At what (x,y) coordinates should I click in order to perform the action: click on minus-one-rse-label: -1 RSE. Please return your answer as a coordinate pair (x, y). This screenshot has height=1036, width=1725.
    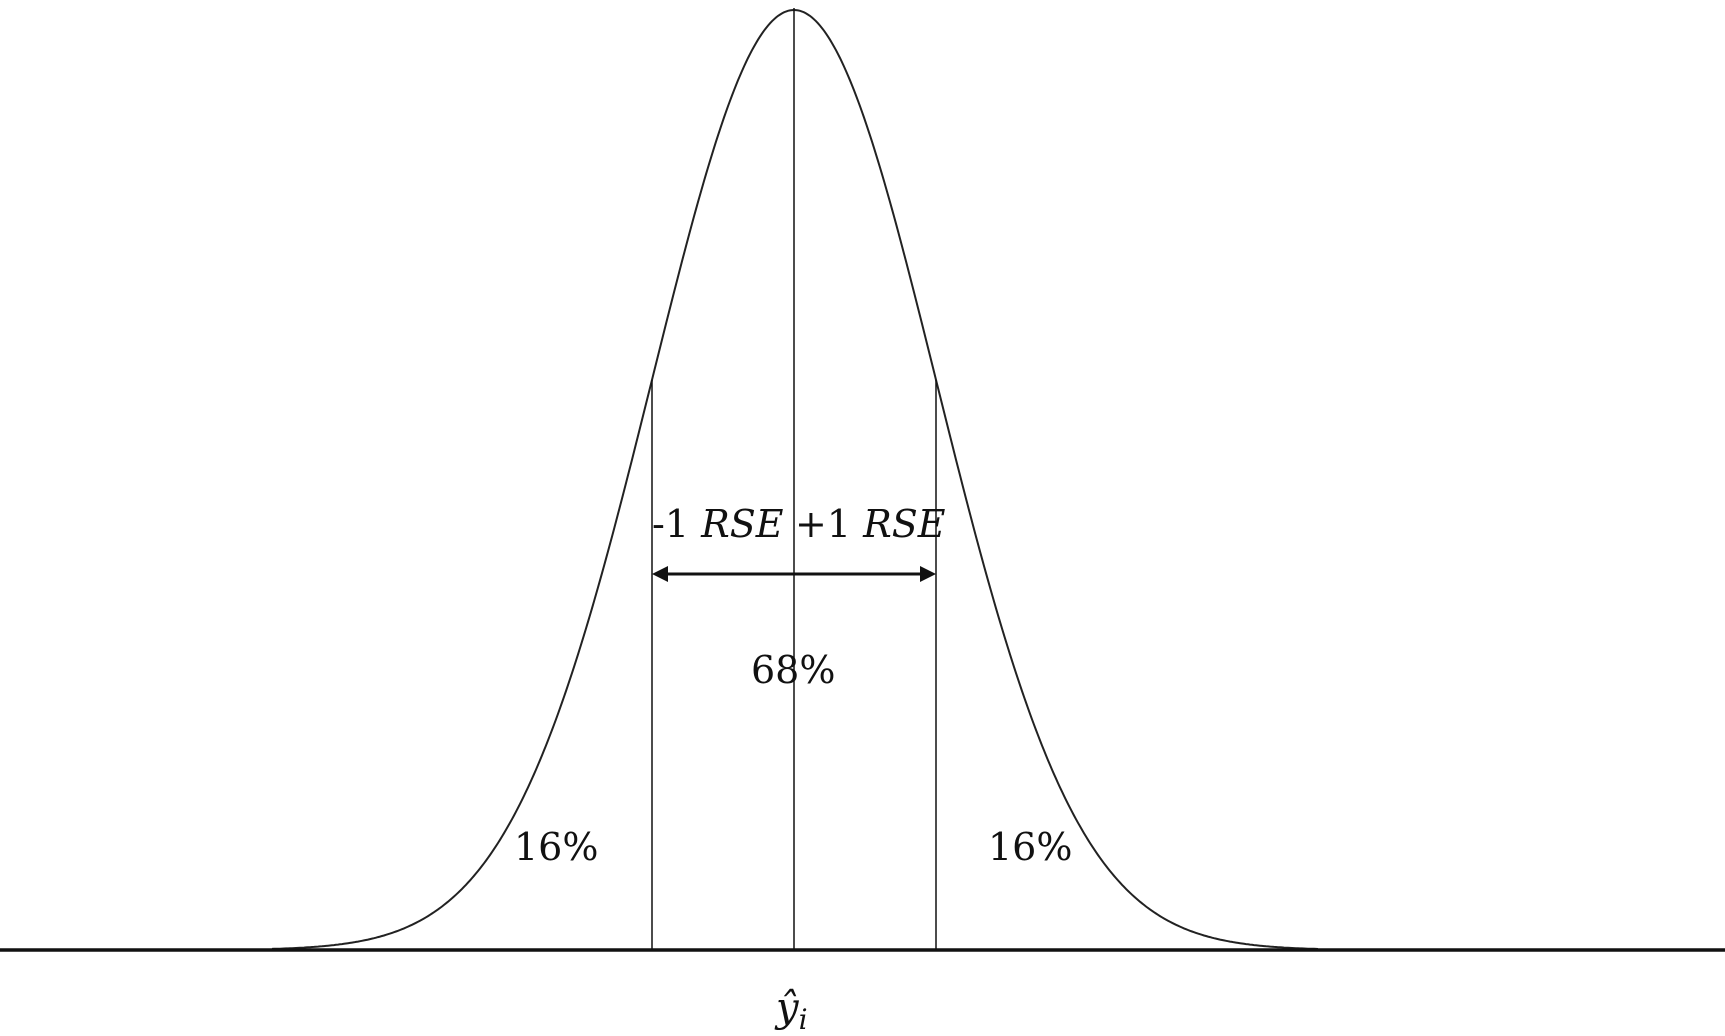
    Looking at the image, I should click on (718, 524).